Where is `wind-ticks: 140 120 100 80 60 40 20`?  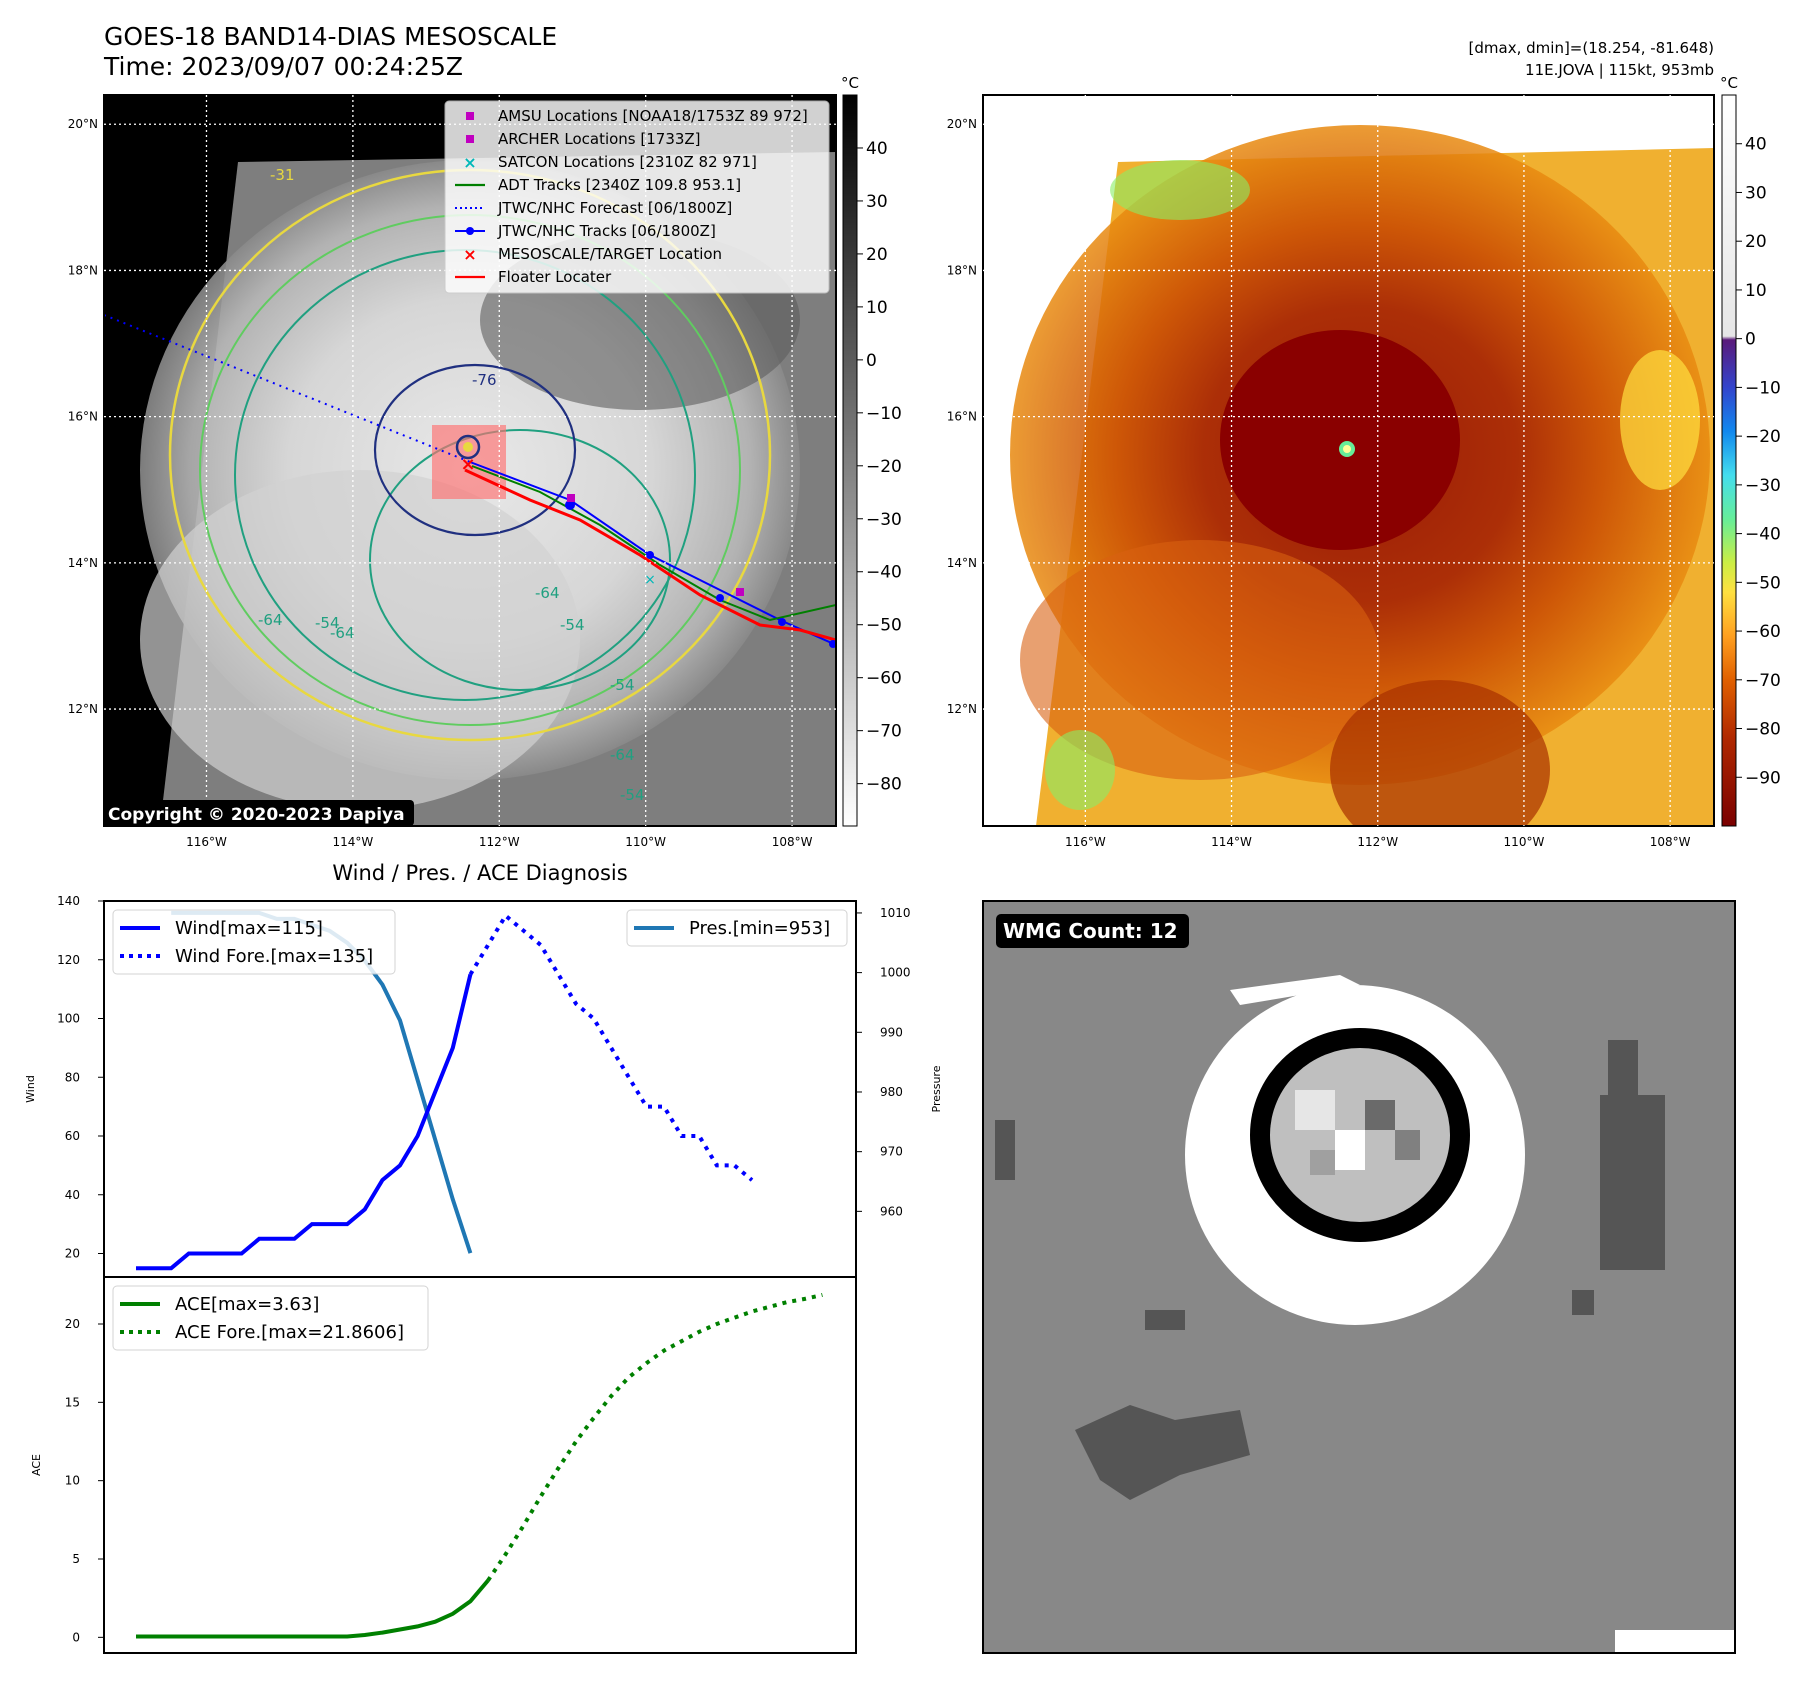 wind-ticks: 140 120 100 80 60 40 20 is located at coordinates (80, 1077).